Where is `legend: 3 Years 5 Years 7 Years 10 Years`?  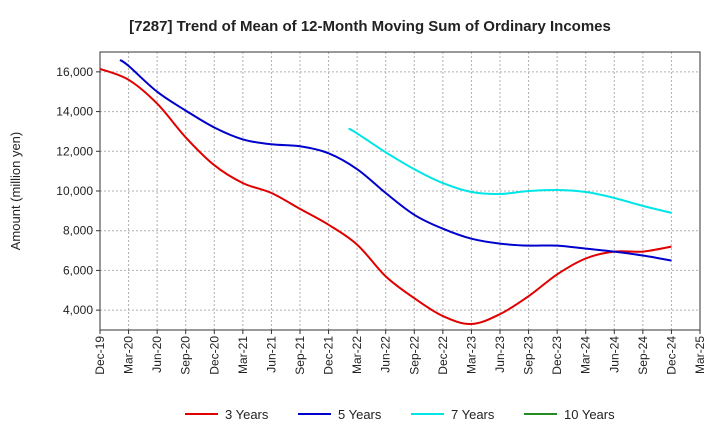
legend: 3 Years 5 Years 7 Years 10 Years is located at coordinates (400, 414).